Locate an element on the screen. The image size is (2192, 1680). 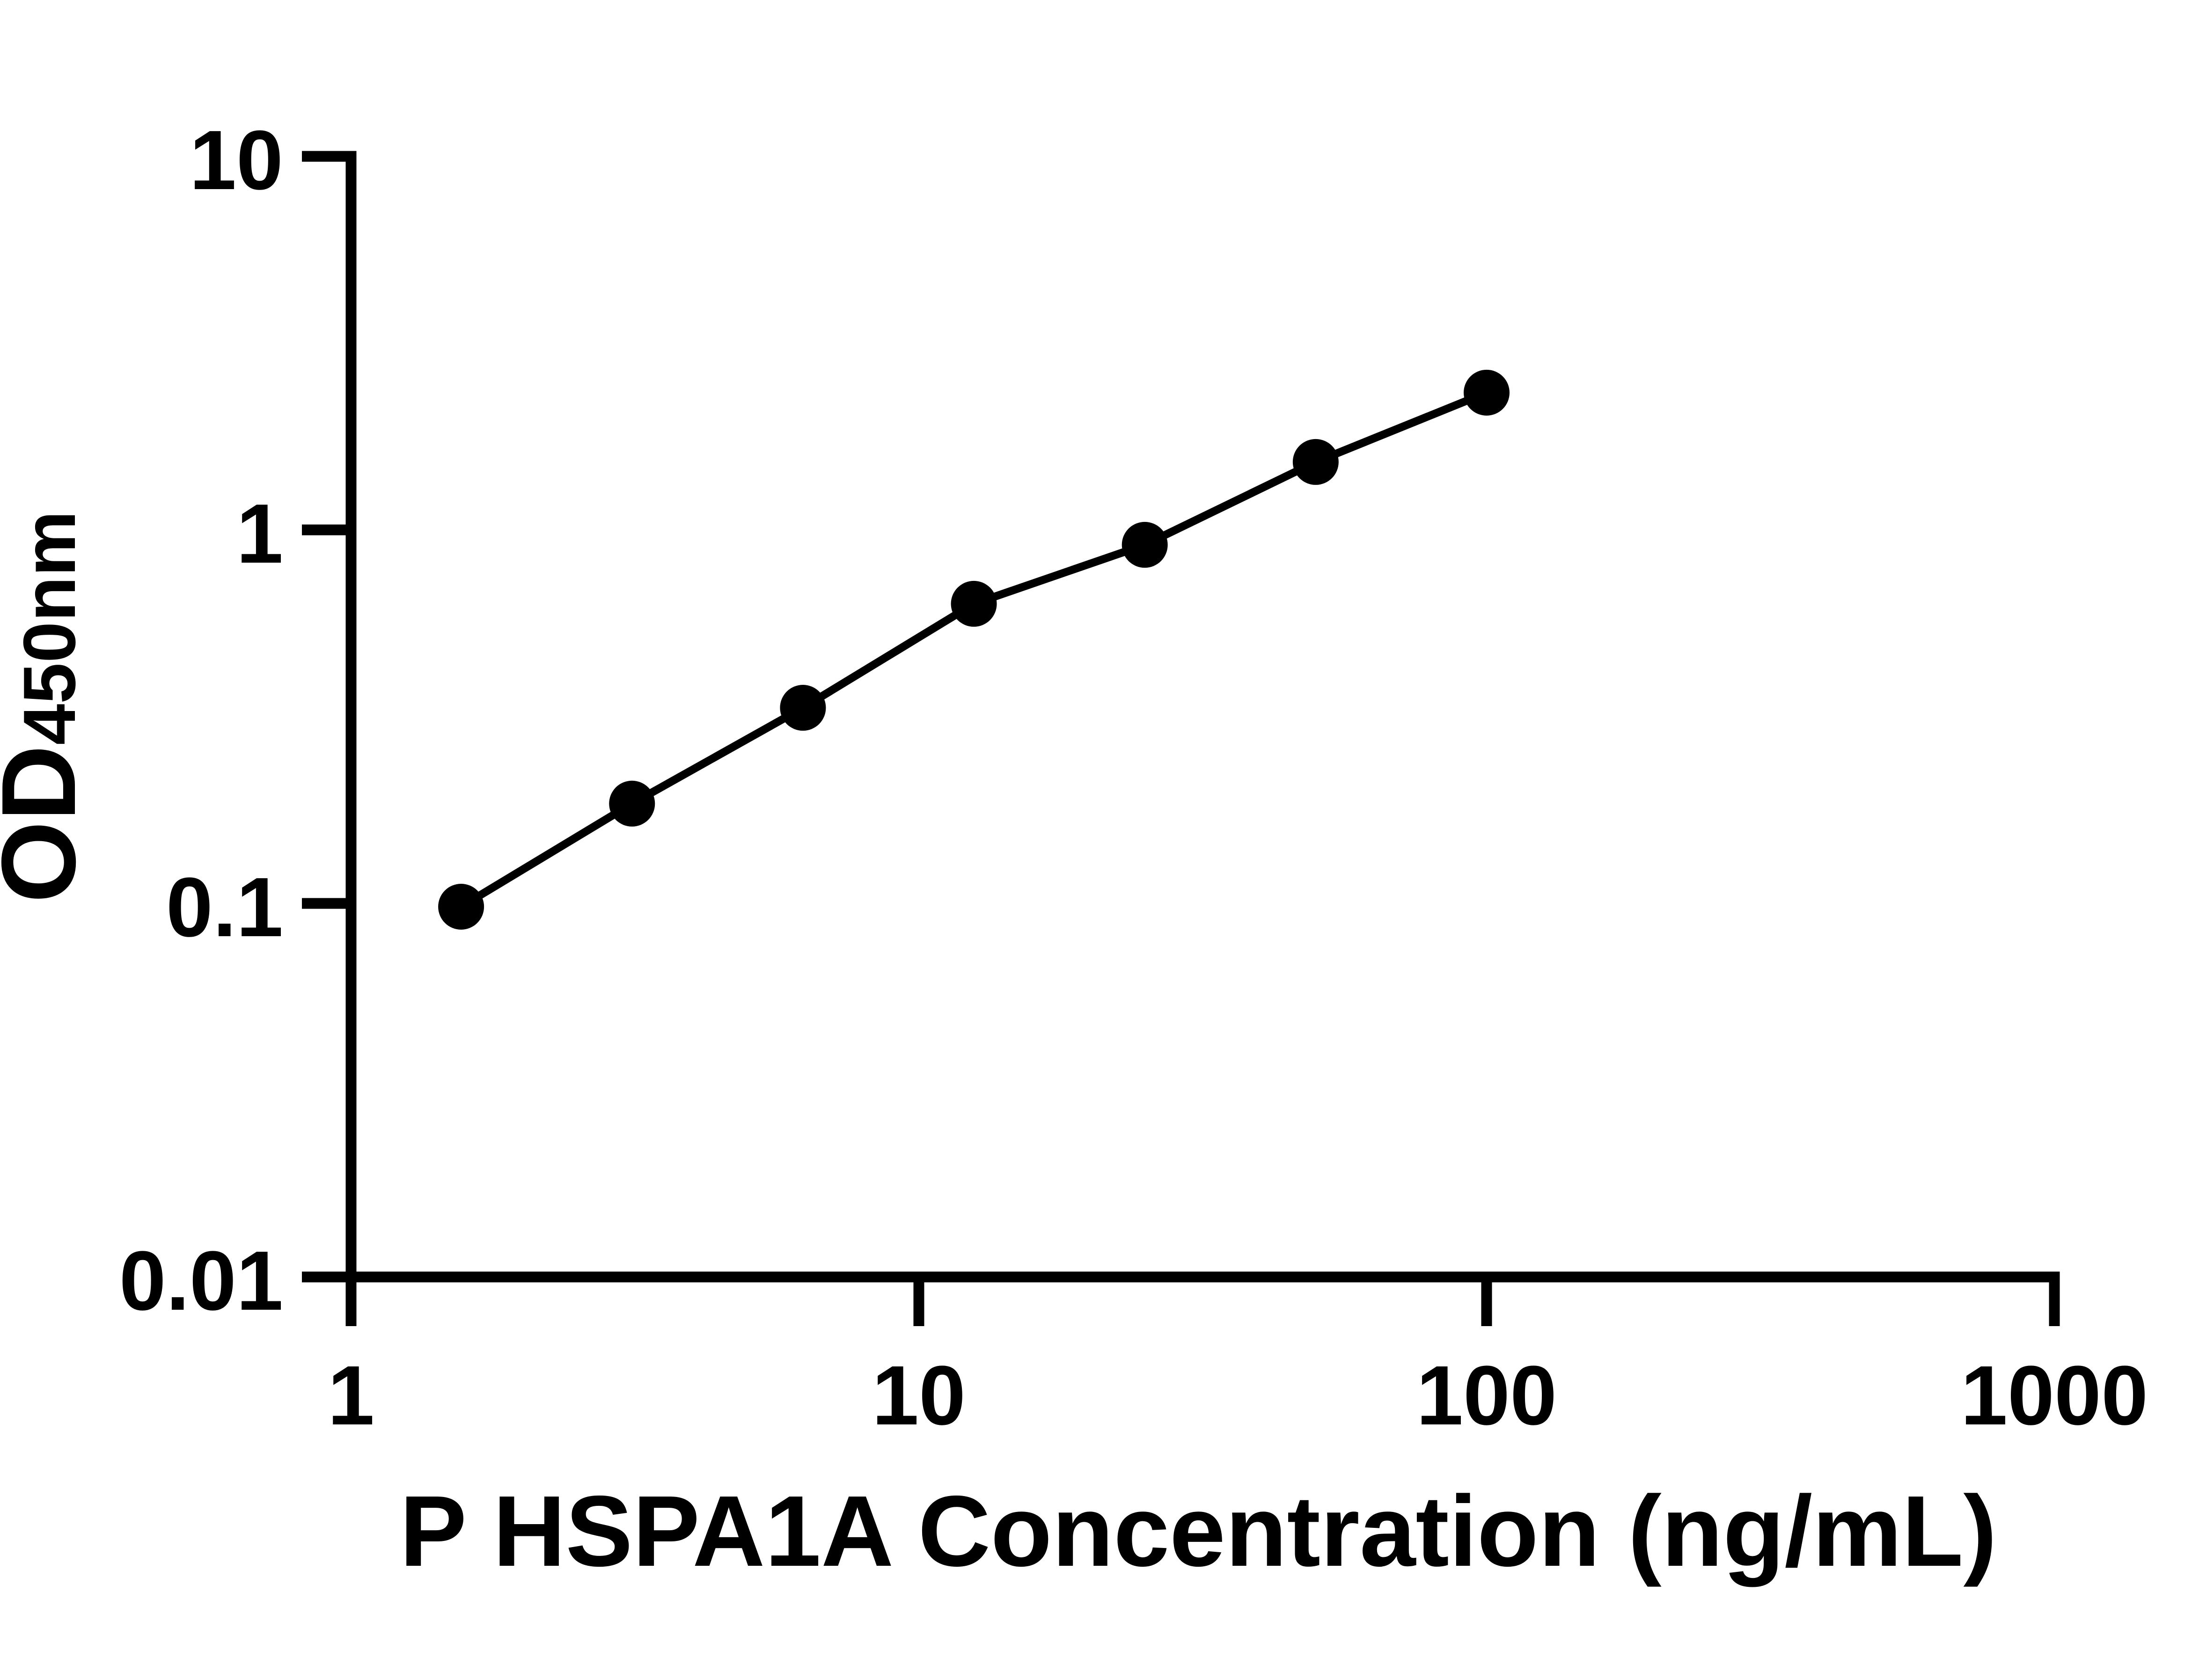
x-tick-label: 1000 is located at coordinates (2054, 1396).